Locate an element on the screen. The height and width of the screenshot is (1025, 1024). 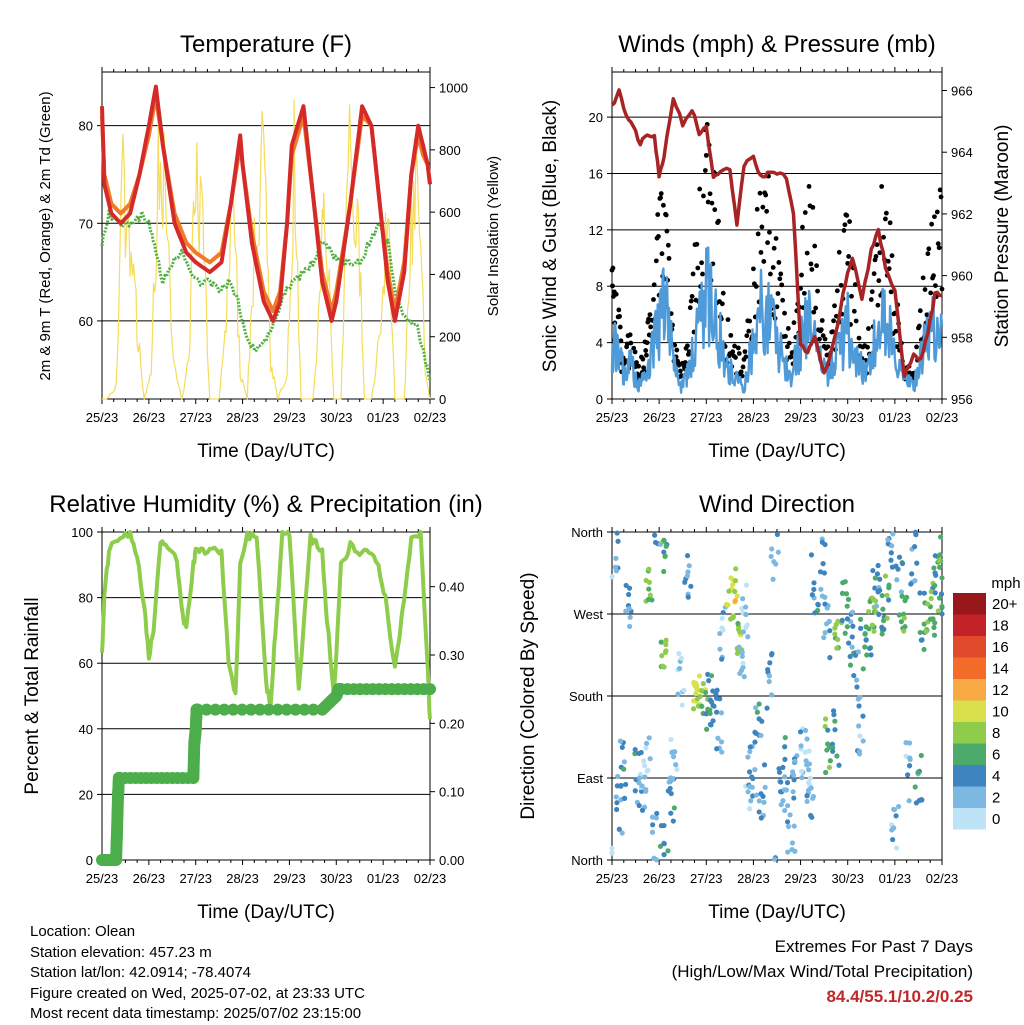
y-tick-label: 100 is located at coordinates (82, 532).